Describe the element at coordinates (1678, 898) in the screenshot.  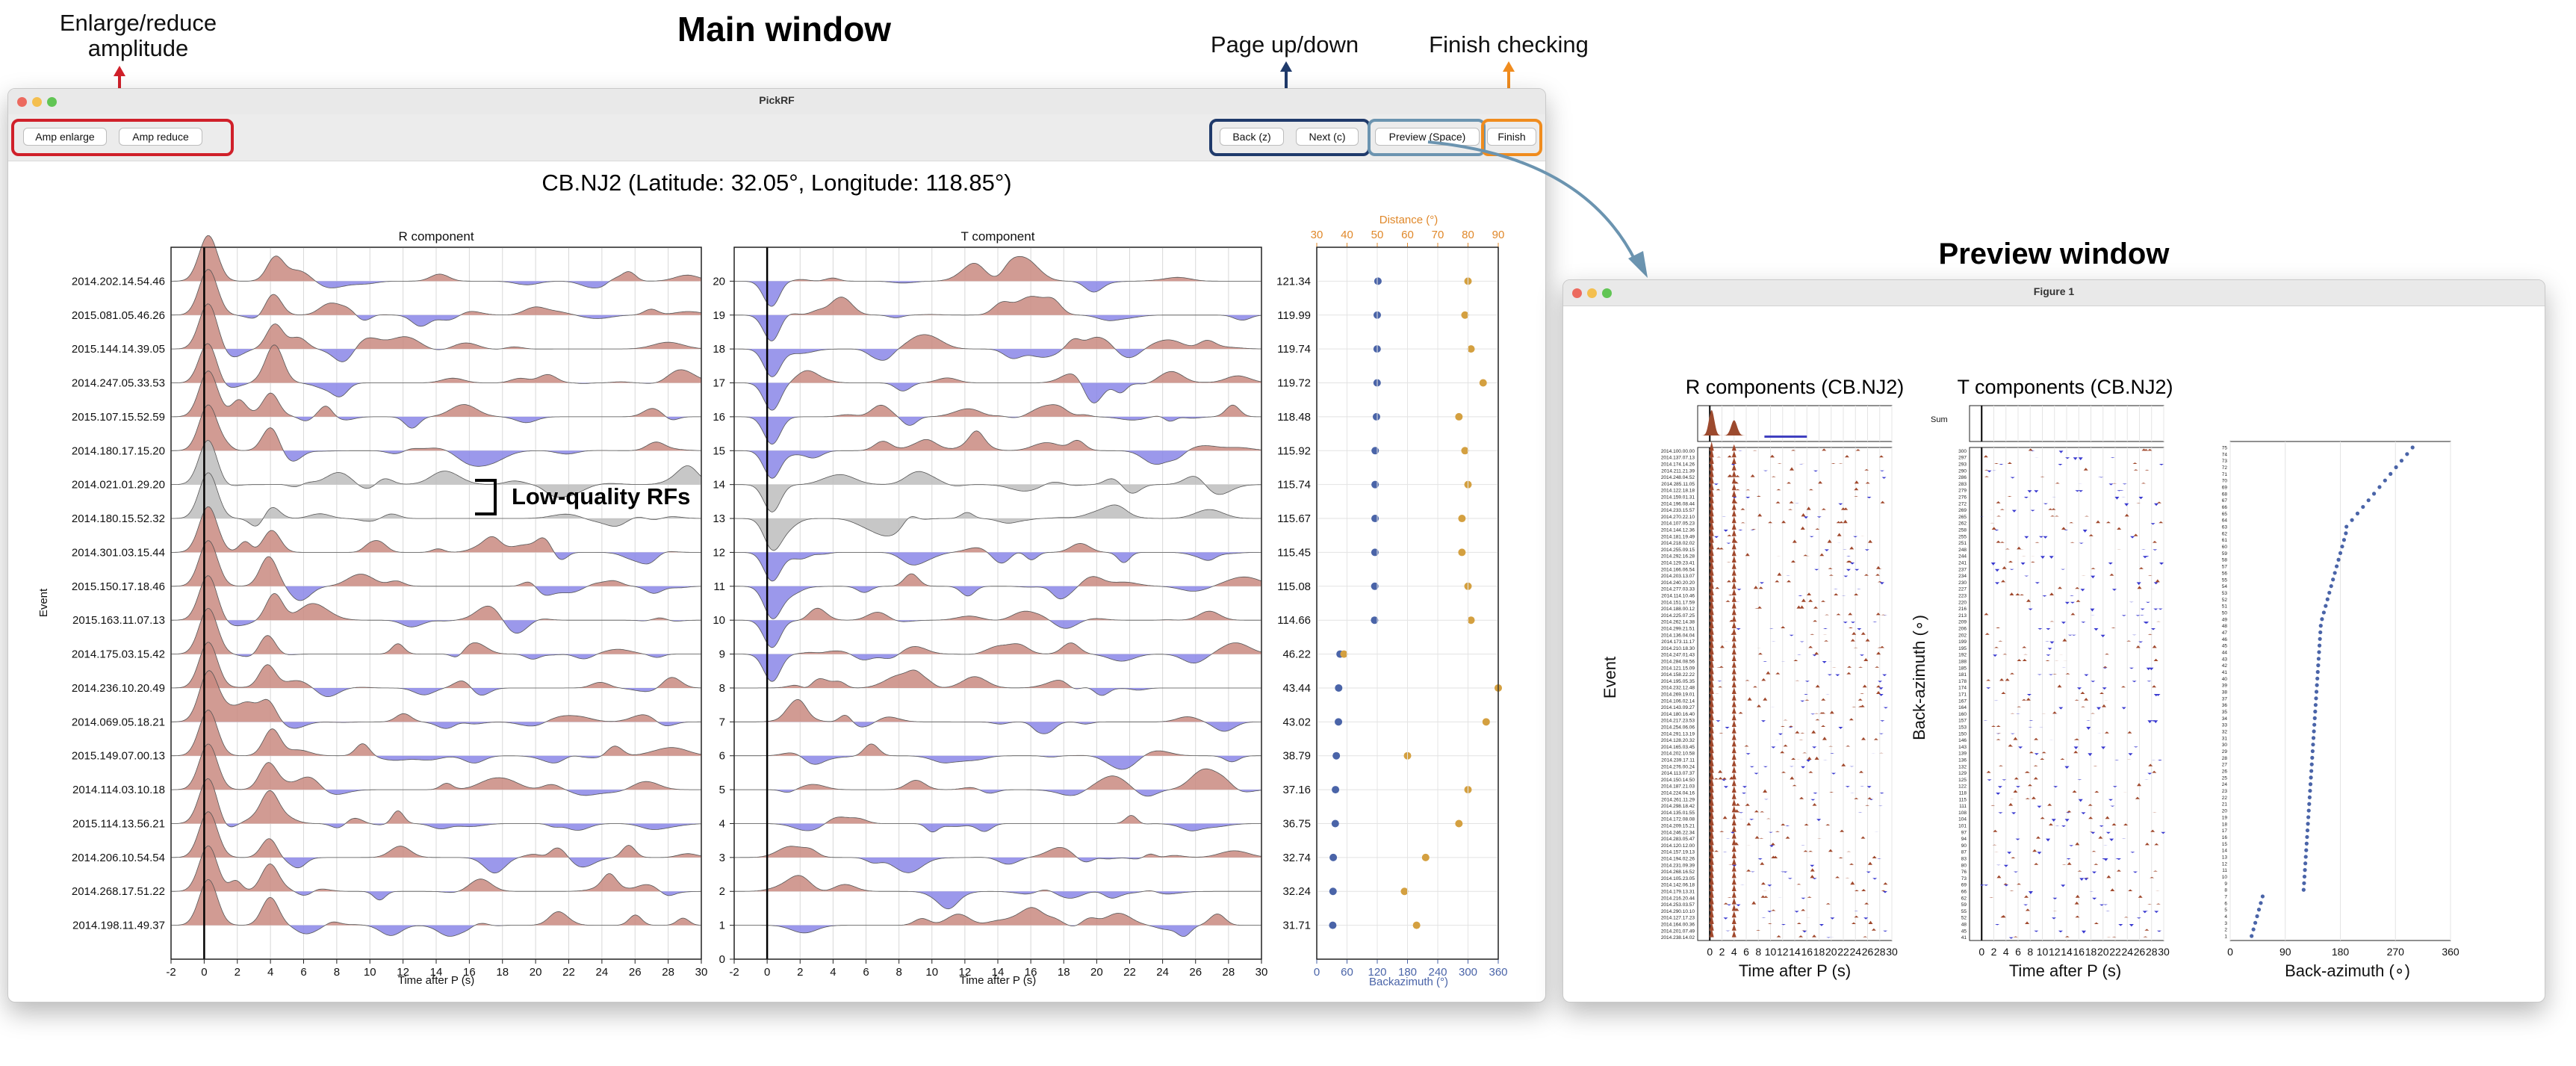
I see `preview-event-tick: 2014.216.20.44` at that location.